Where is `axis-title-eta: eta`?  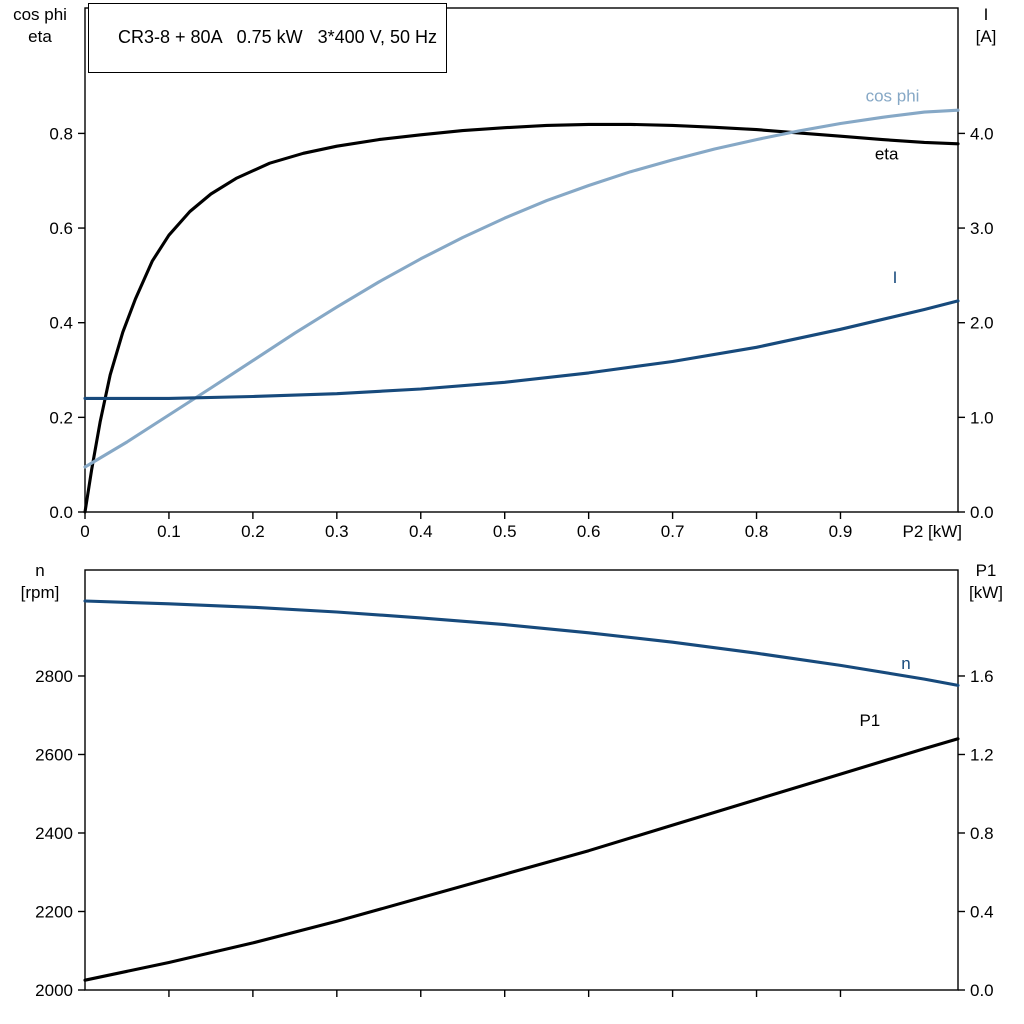 axis-title-eta: eta is located at coordinates (40, 36).